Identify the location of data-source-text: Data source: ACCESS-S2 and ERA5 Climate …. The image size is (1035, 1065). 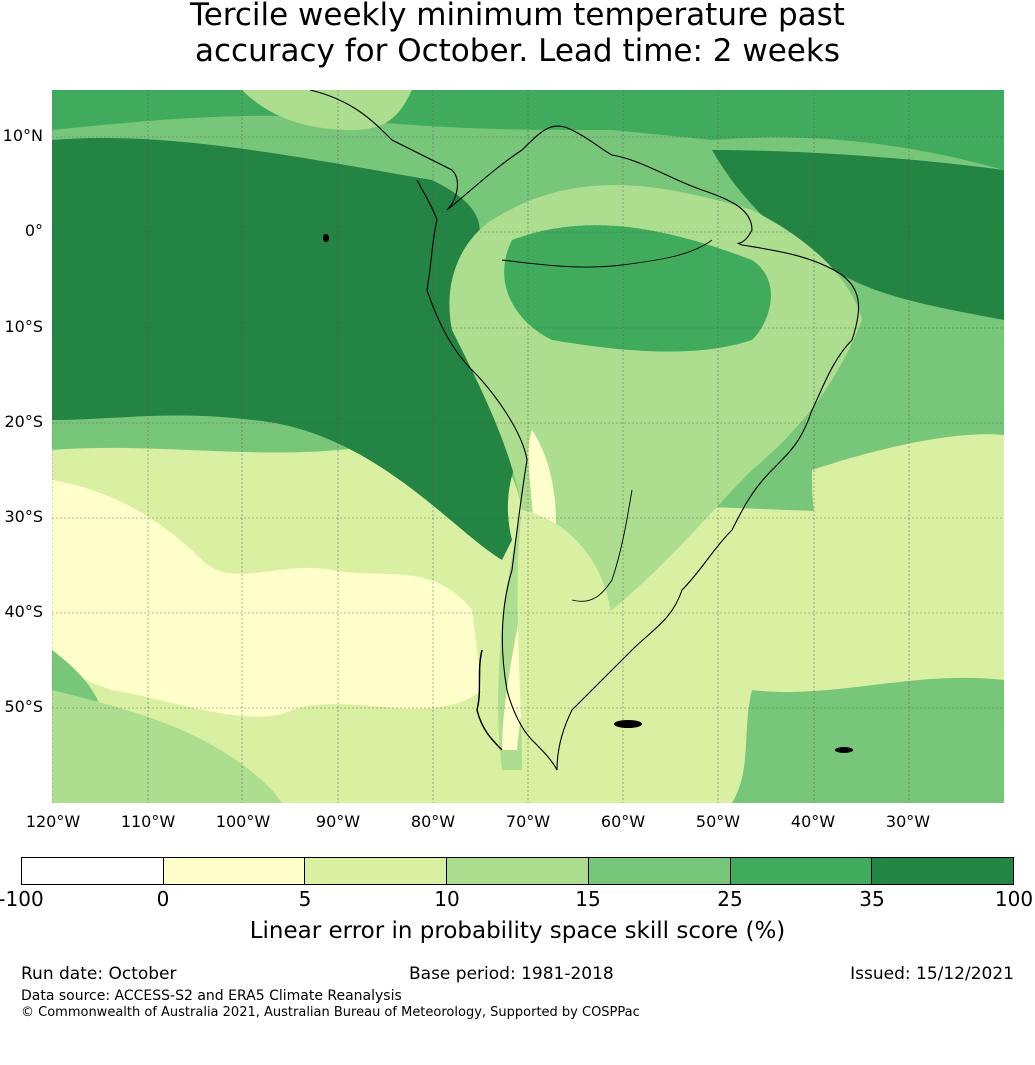
(211, 996).